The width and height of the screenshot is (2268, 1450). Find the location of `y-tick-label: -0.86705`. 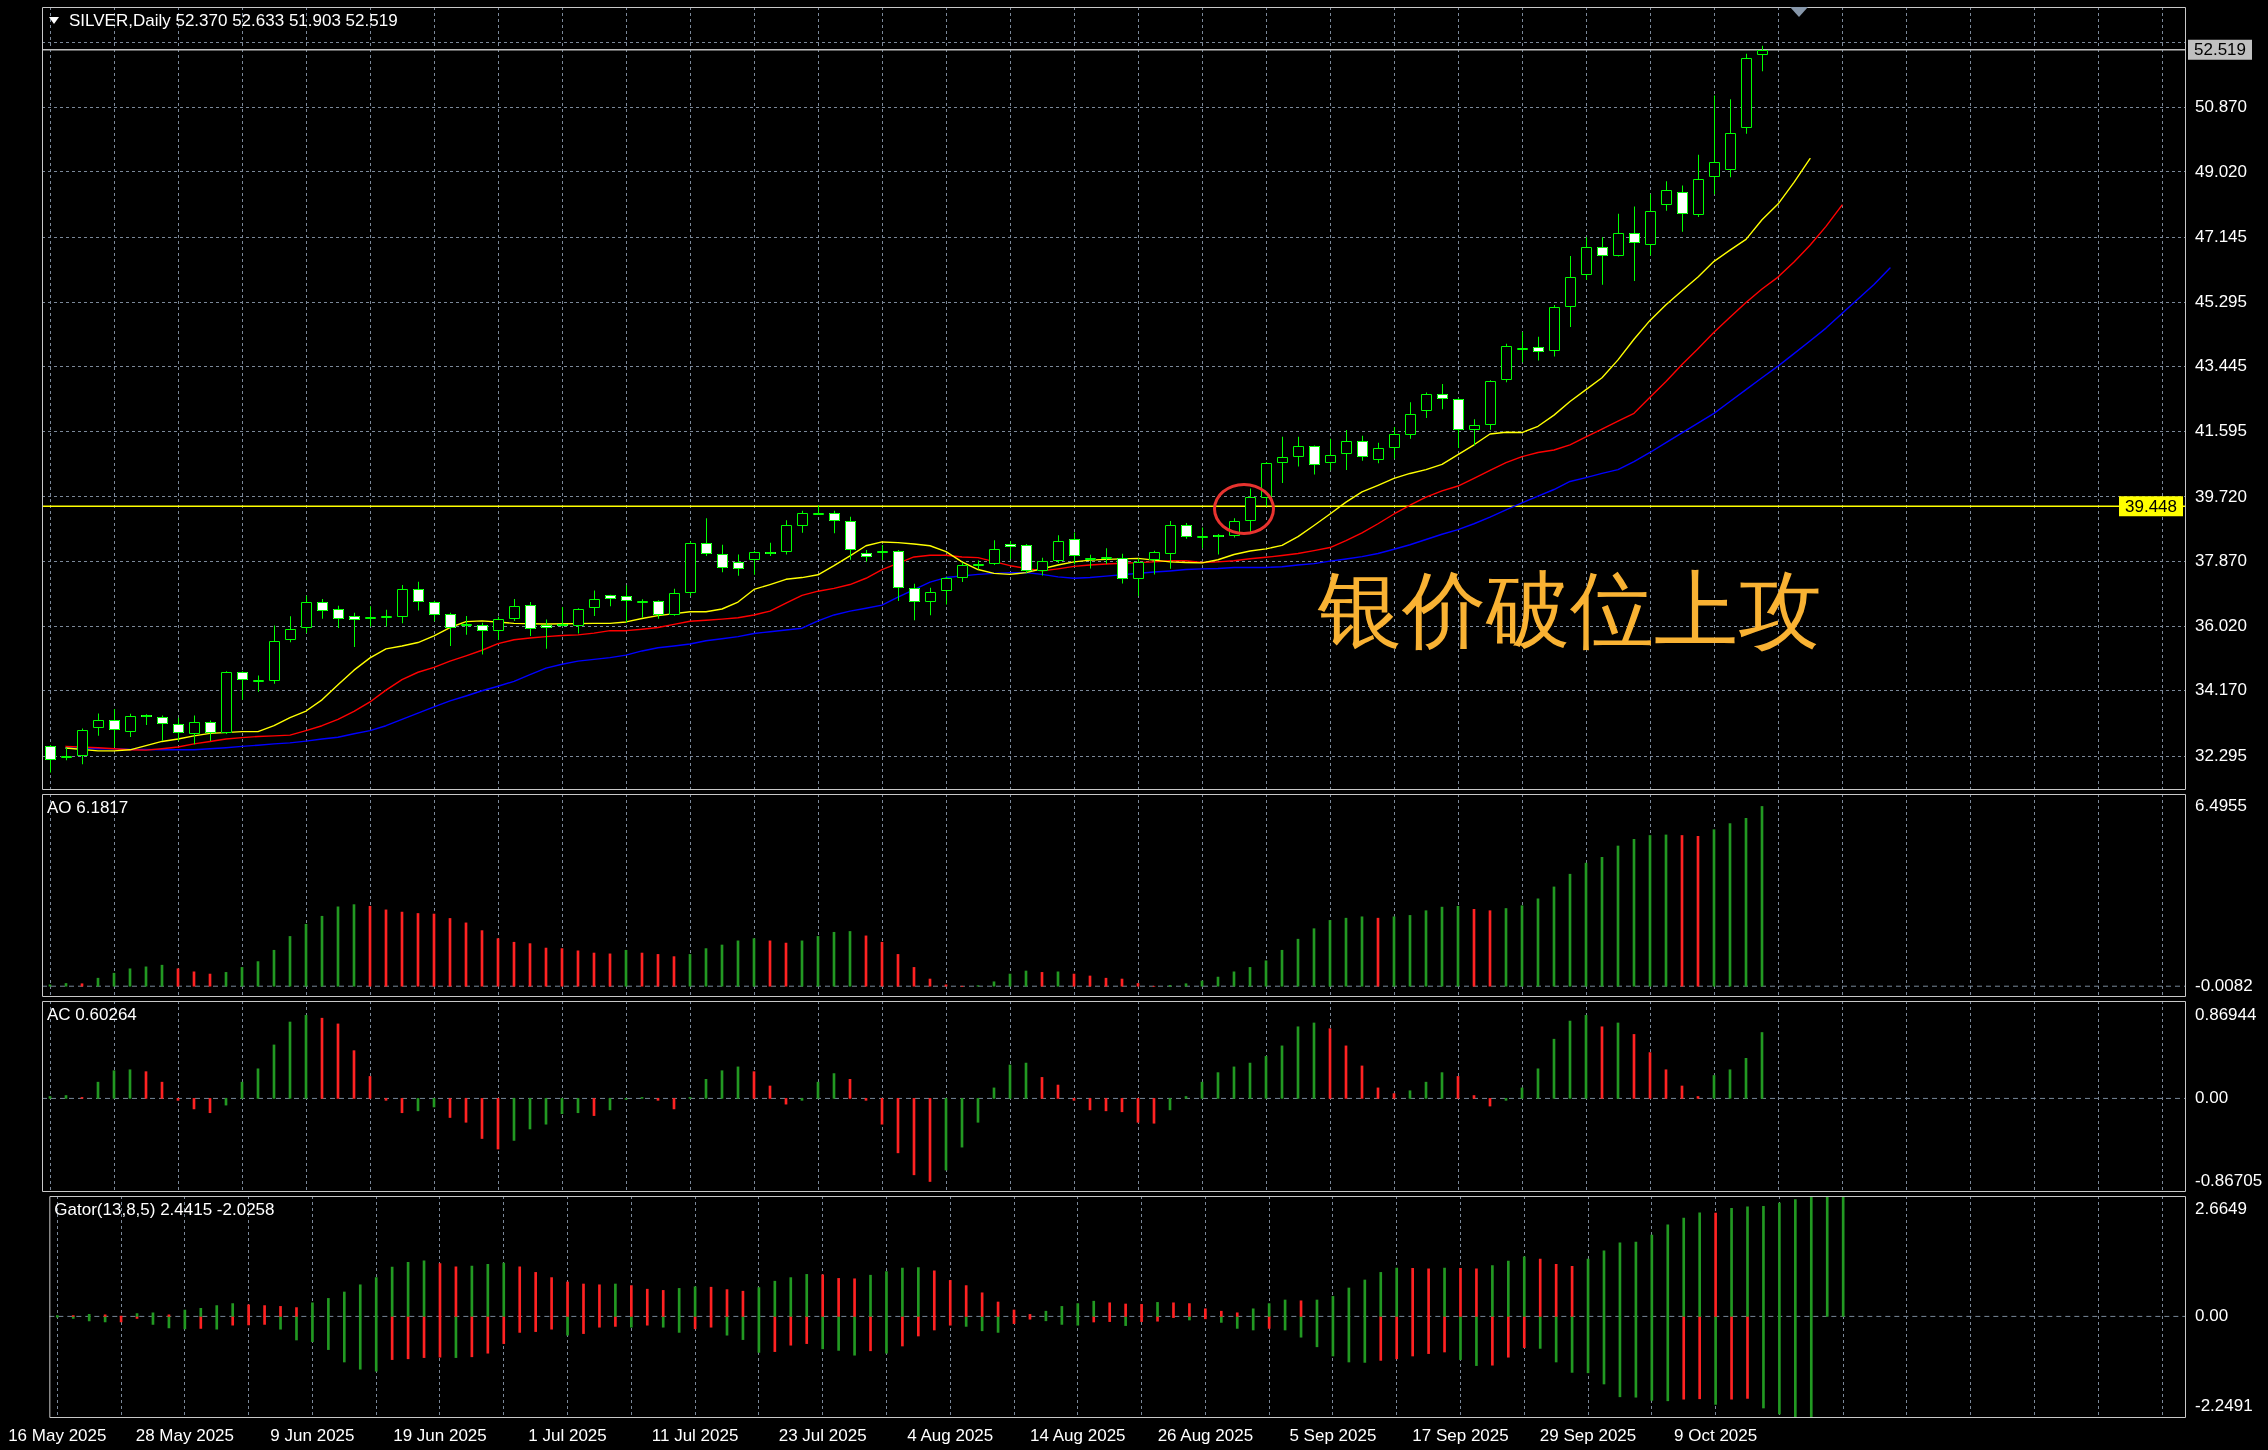

y-tick-label: -0.86705 is located at coordinates (2229, 1180).